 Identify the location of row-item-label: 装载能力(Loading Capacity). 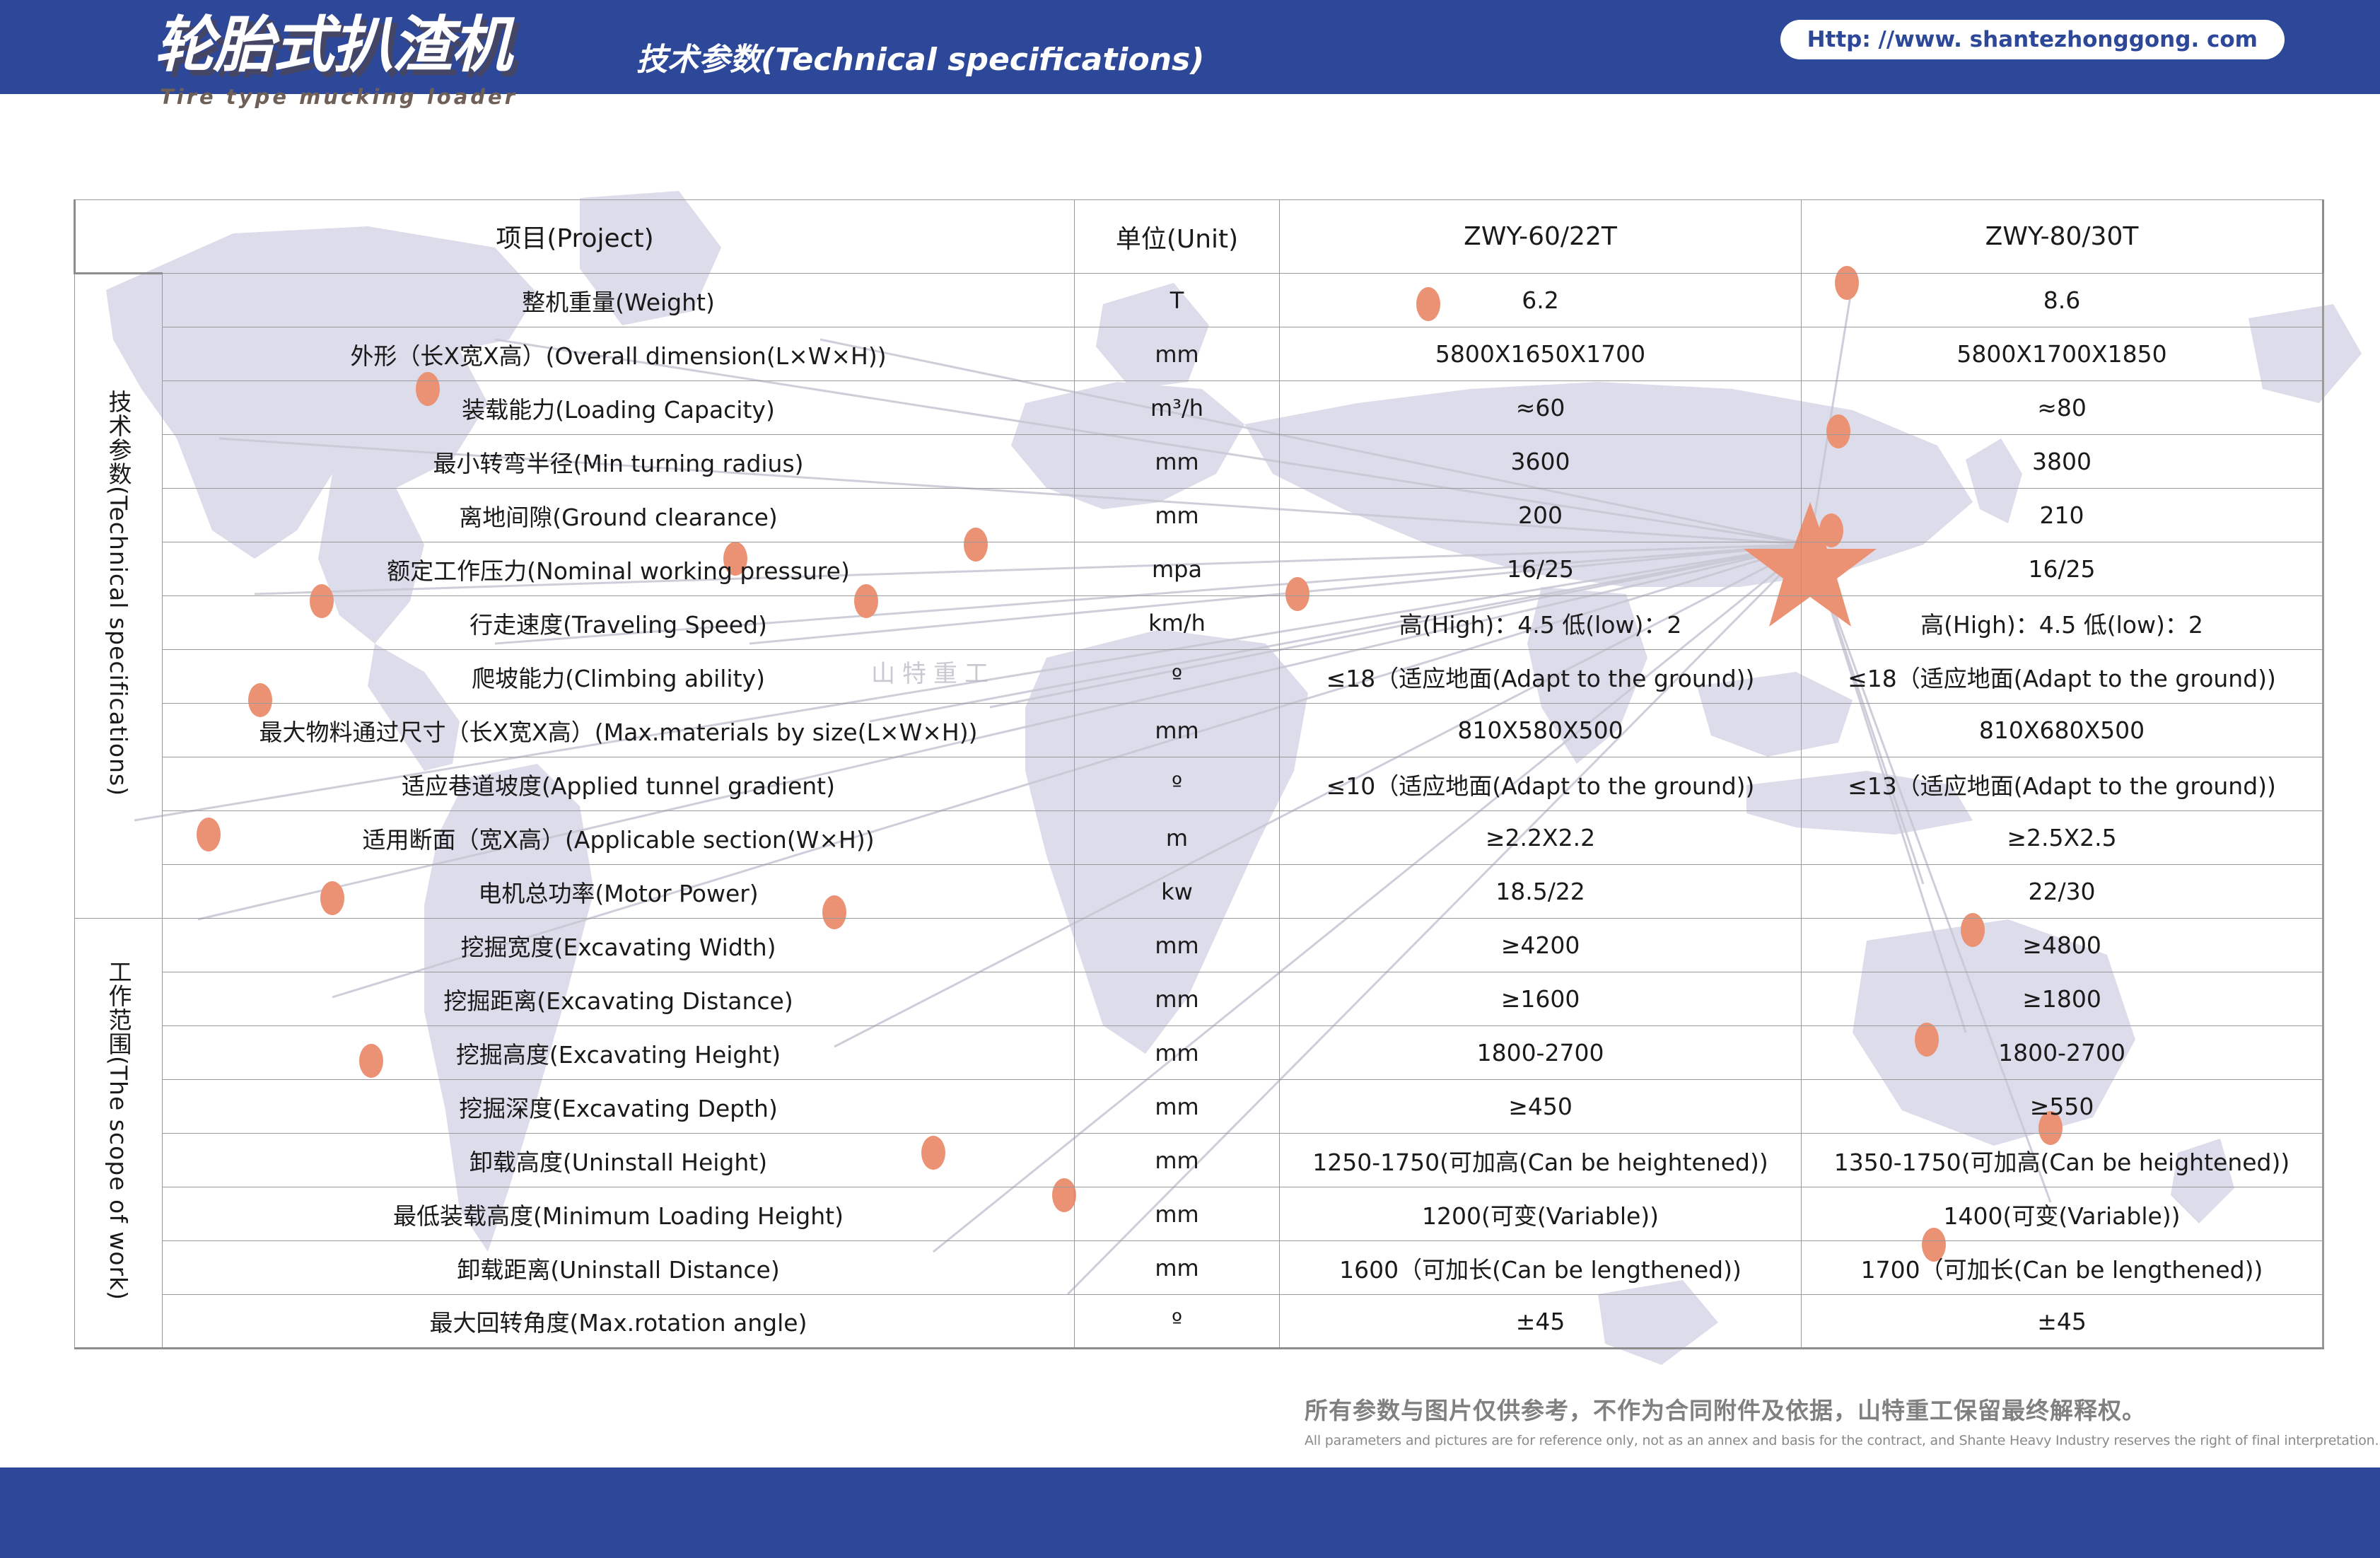
(618, 407).